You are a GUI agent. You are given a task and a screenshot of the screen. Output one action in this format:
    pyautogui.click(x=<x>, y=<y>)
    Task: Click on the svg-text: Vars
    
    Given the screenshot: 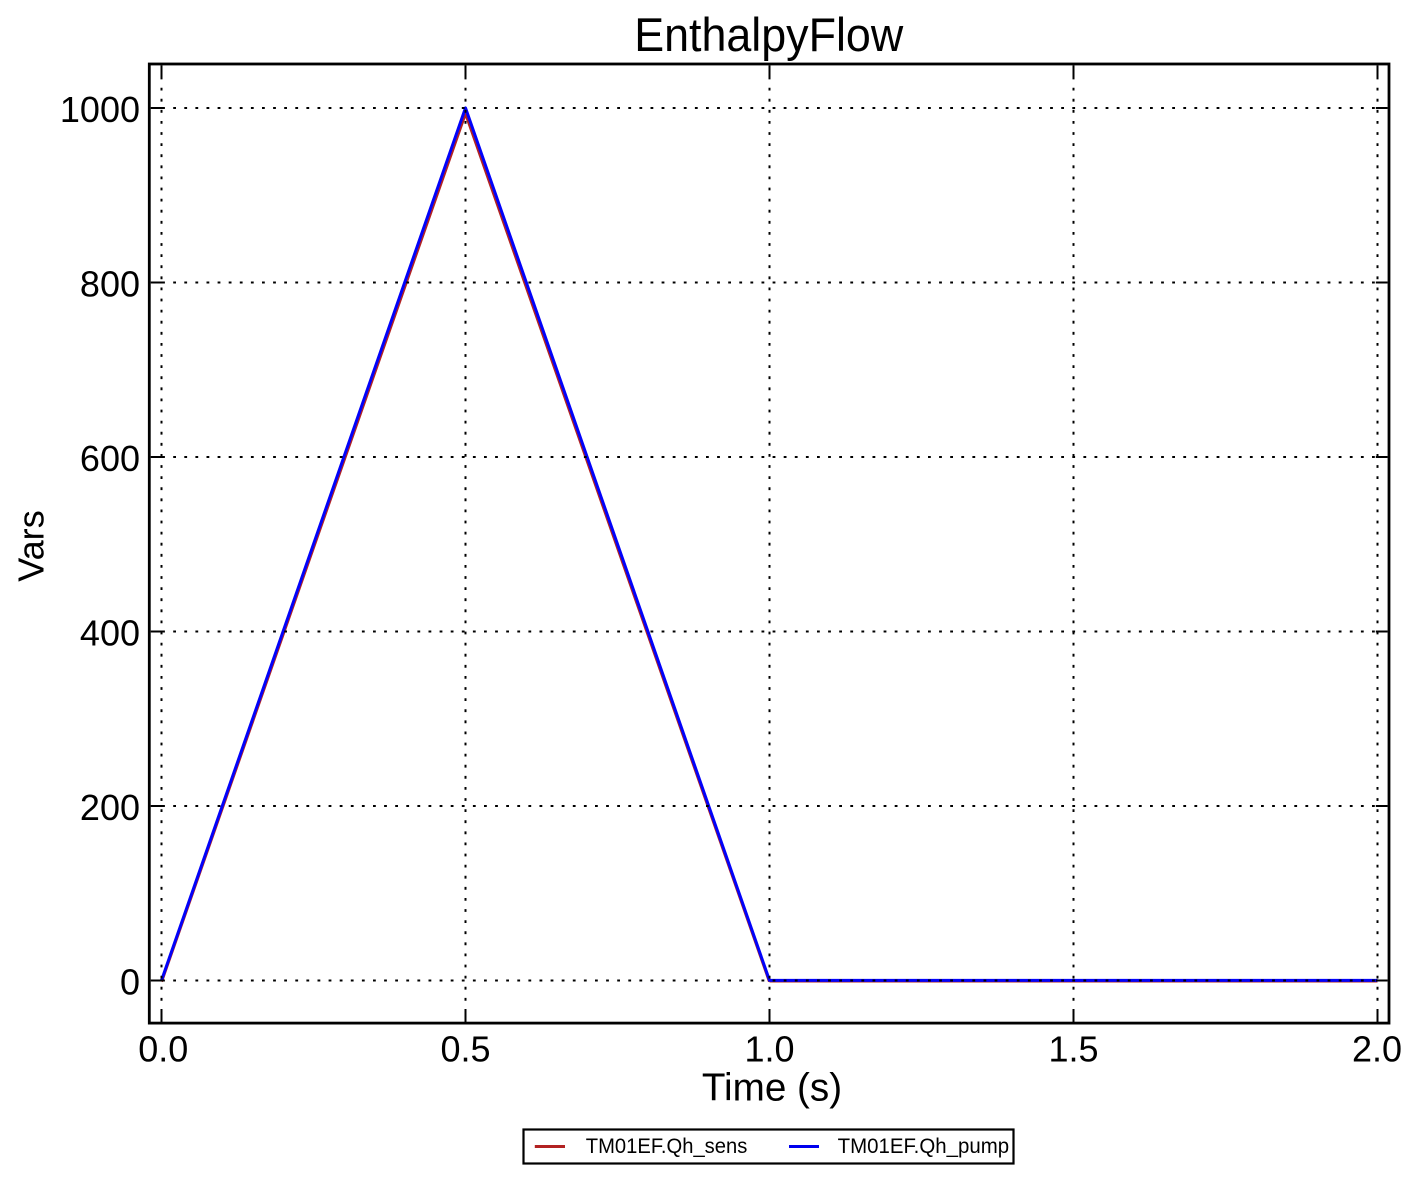 What is the action you would take?
    pyautogui.click(x=31, y=546)
    